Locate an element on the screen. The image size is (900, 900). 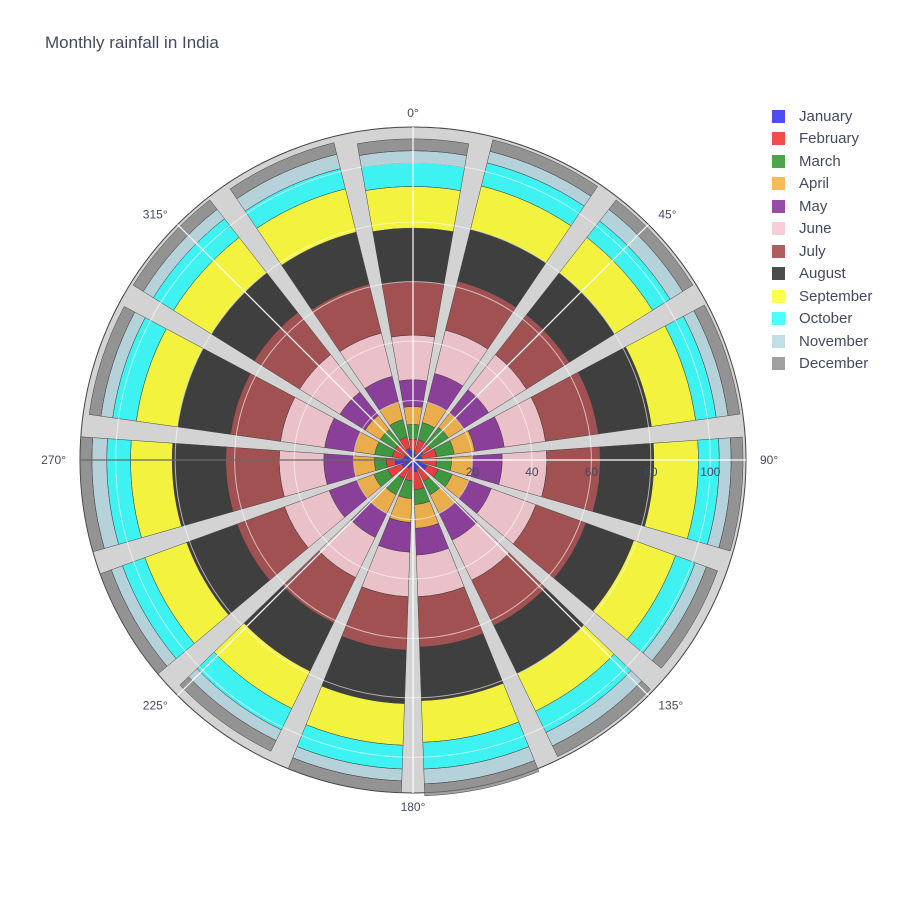
legend-item-april: April is located at coordinates (822, 184).